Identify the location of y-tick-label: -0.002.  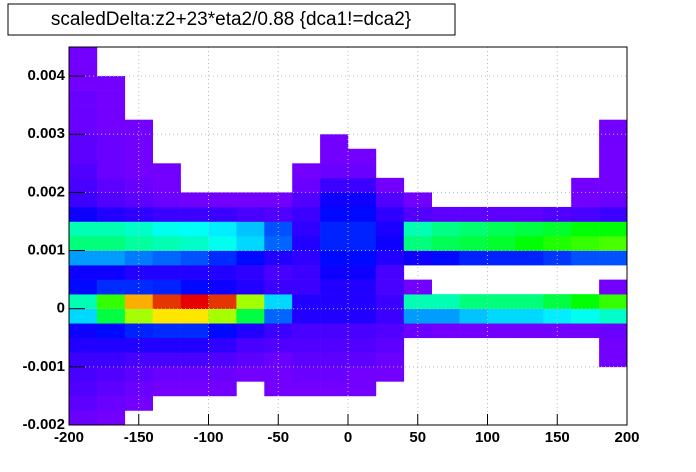
(43, 424).